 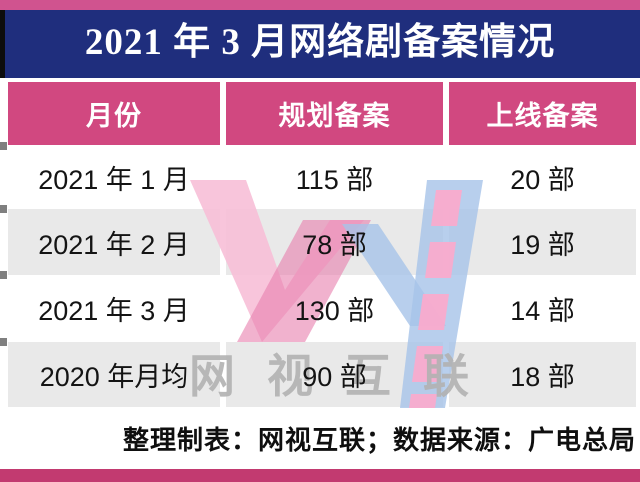 I want to click on planned-filings-cell: 130 部, so click(x=334, y=308).